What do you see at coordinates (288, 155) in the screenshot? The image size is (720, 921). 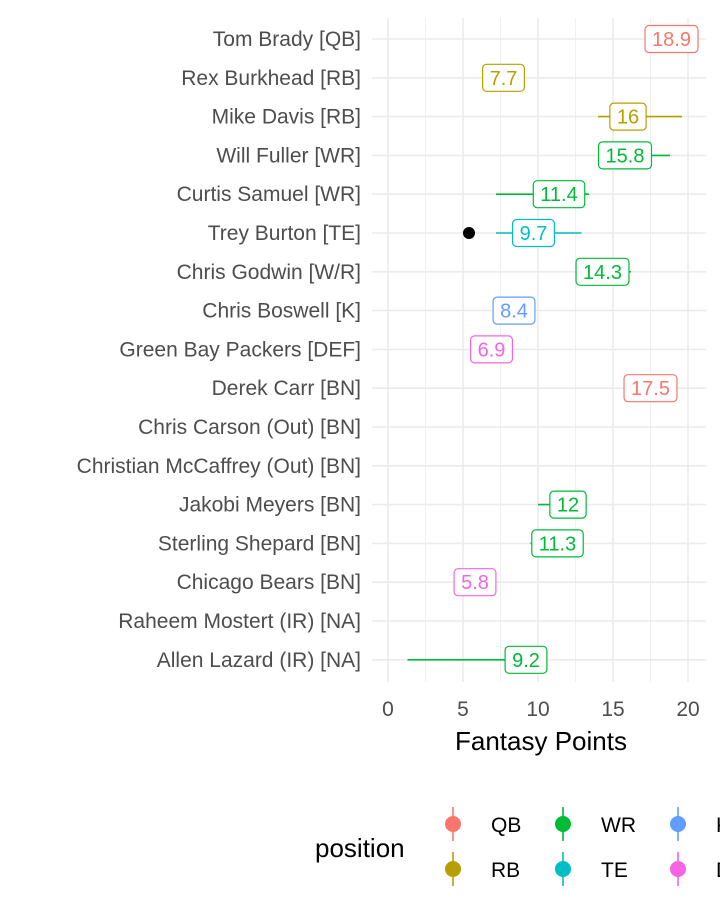 I see `y-tick-label: Will Fuller [WR]` at bounding box center [288, 155].